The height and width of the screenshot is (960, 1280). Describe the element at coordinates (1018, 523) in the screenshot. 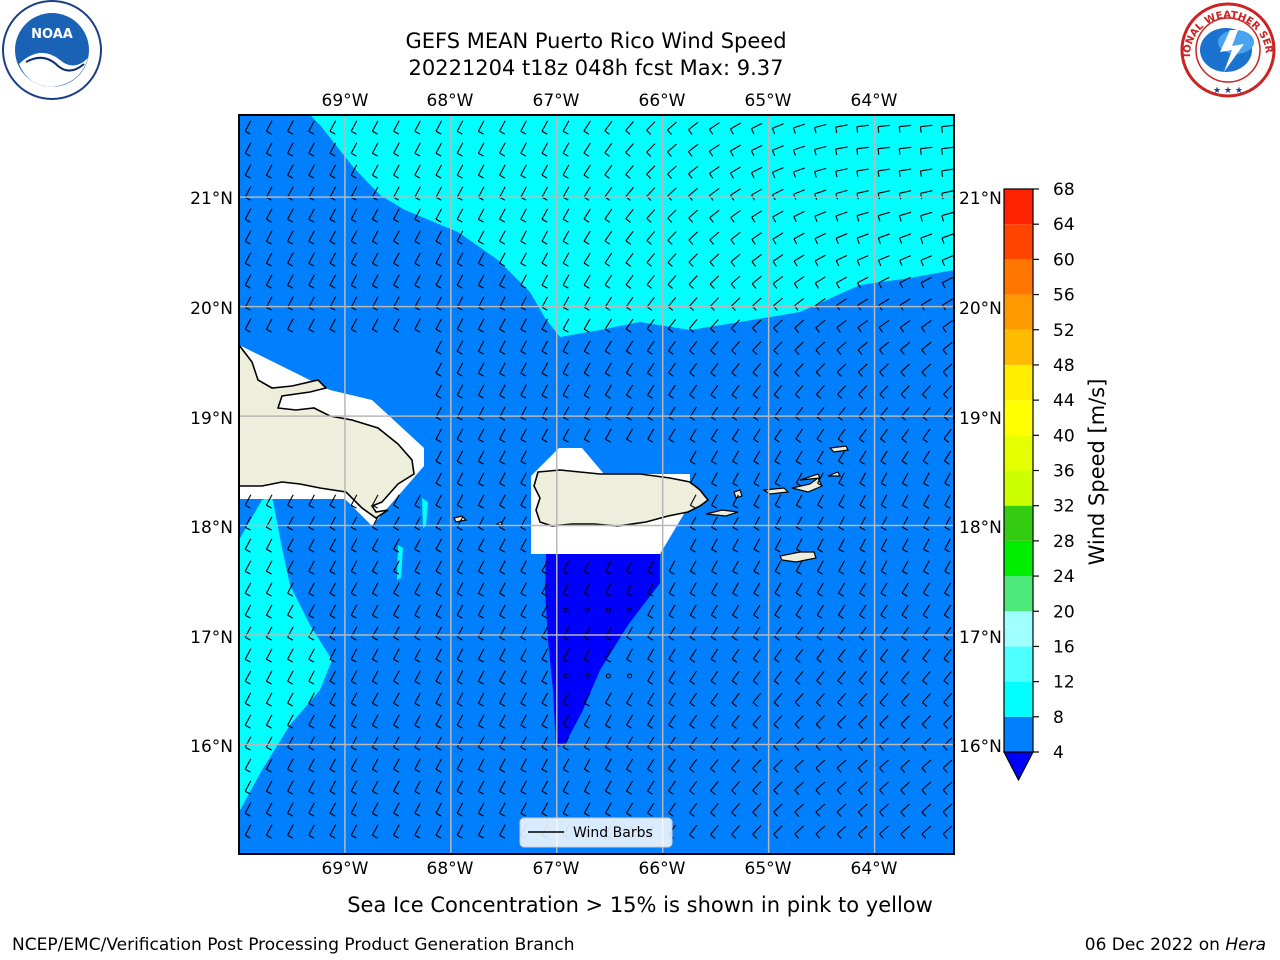

I see `colorbar-band` at that location.